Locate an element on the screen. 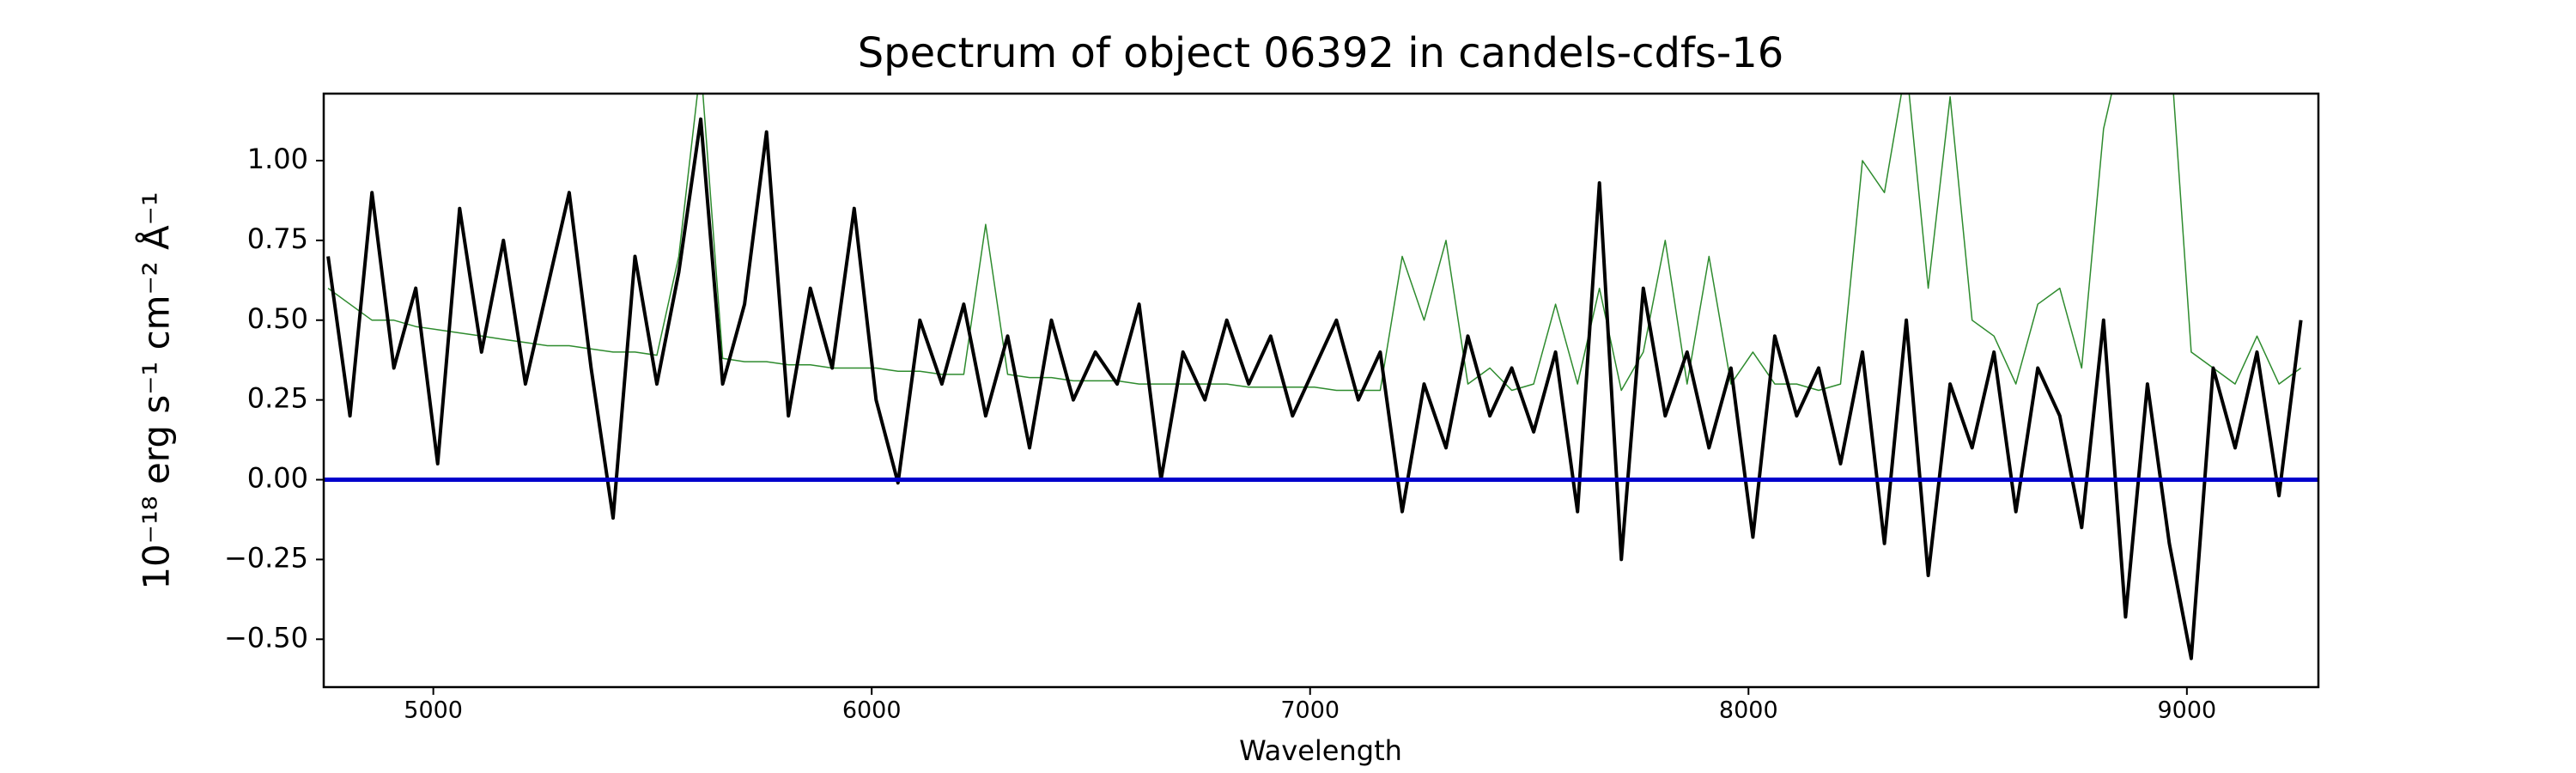 The height and width of the screenshot is (773, 2576). y-tick-label: −0.25 is located at coordinates (266, 557).